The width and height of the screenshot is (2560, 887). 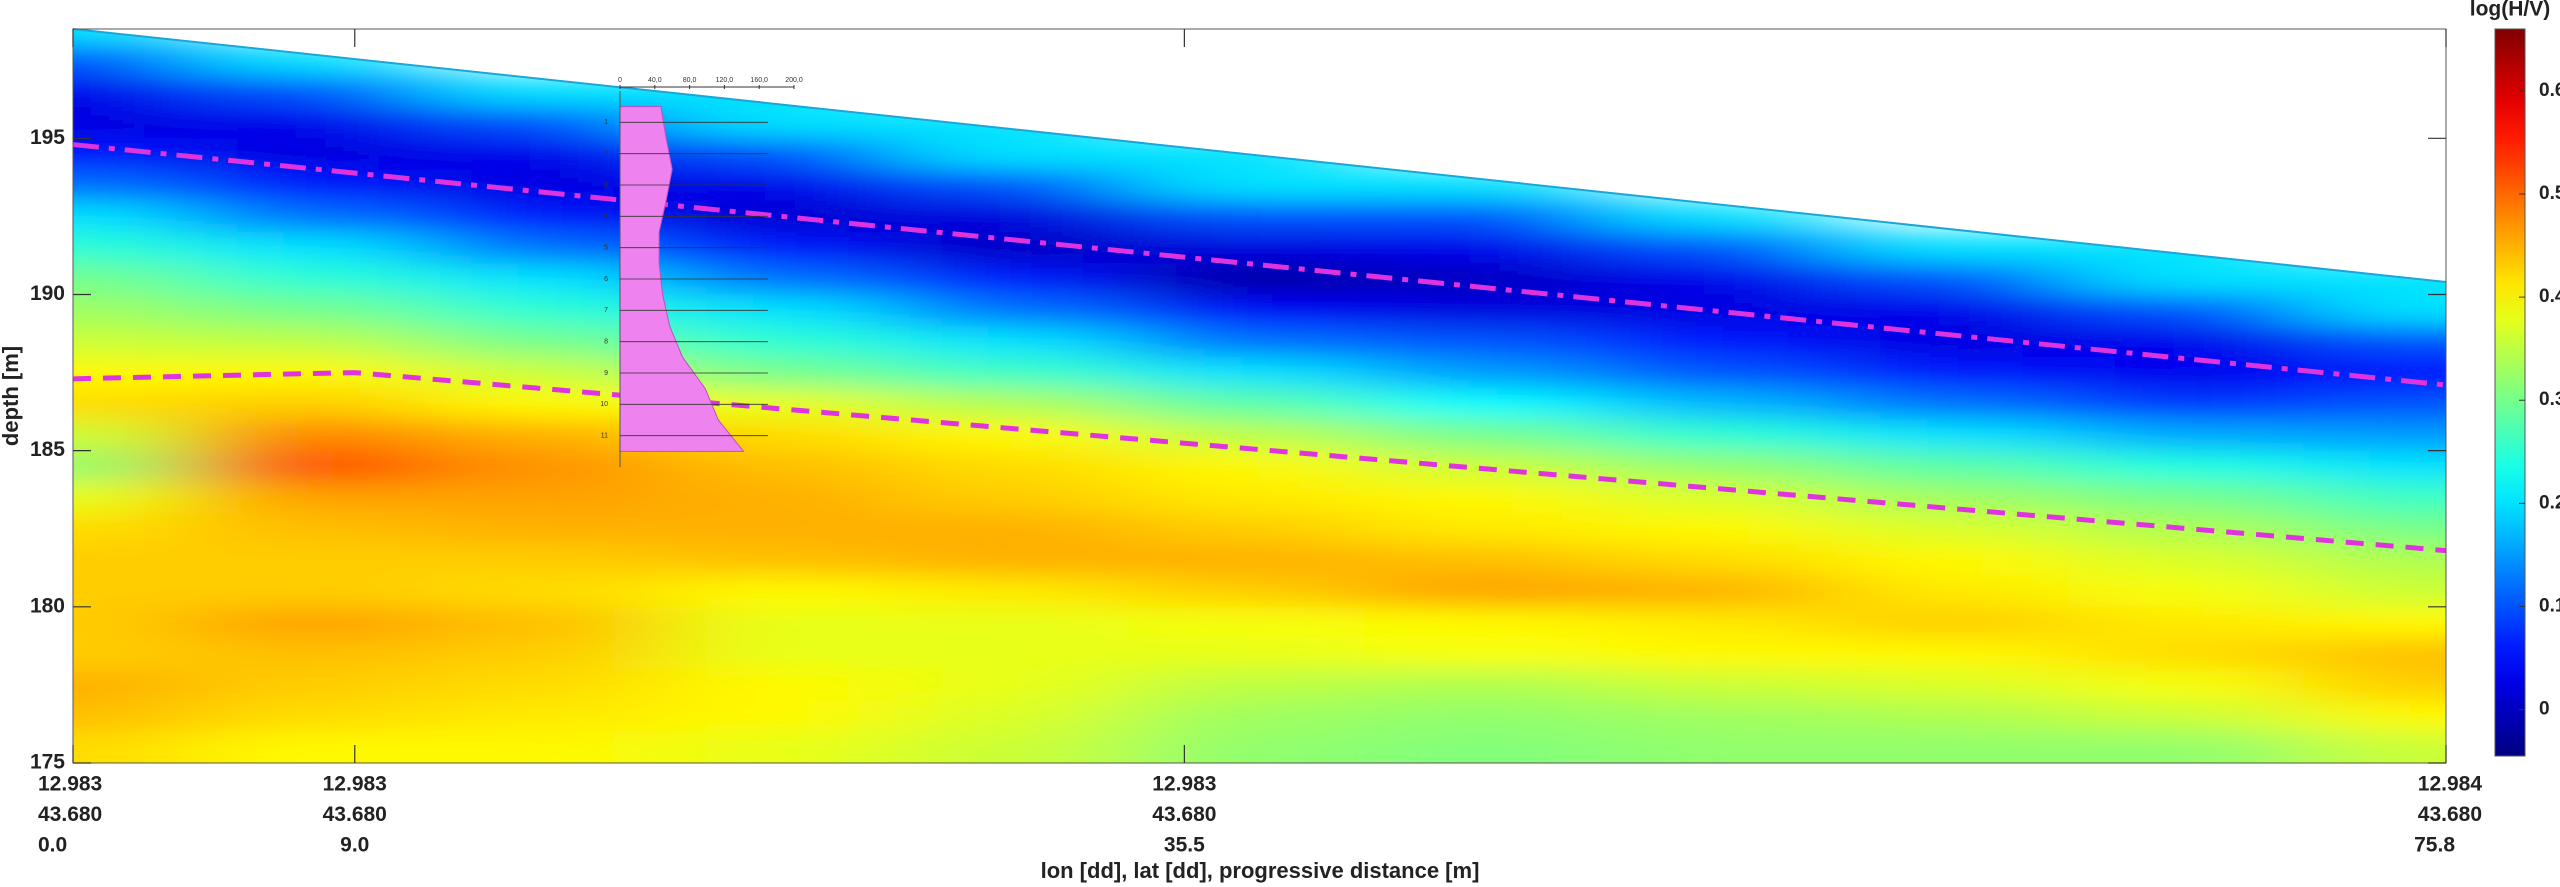 I want to click on y-tick-label: 185, so click(x=47, y=449).